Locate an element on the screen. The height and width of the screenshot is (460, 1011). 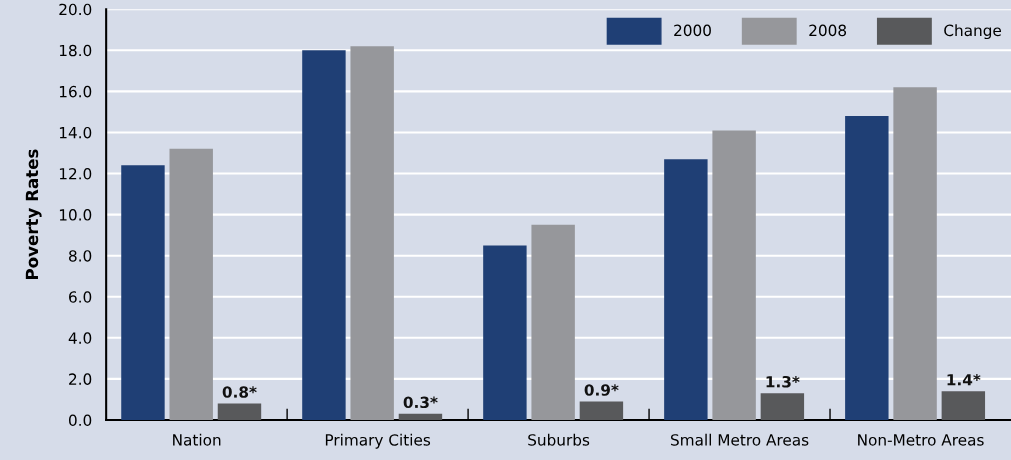
data-label: 0.3* is located at coordinates (420, 402).